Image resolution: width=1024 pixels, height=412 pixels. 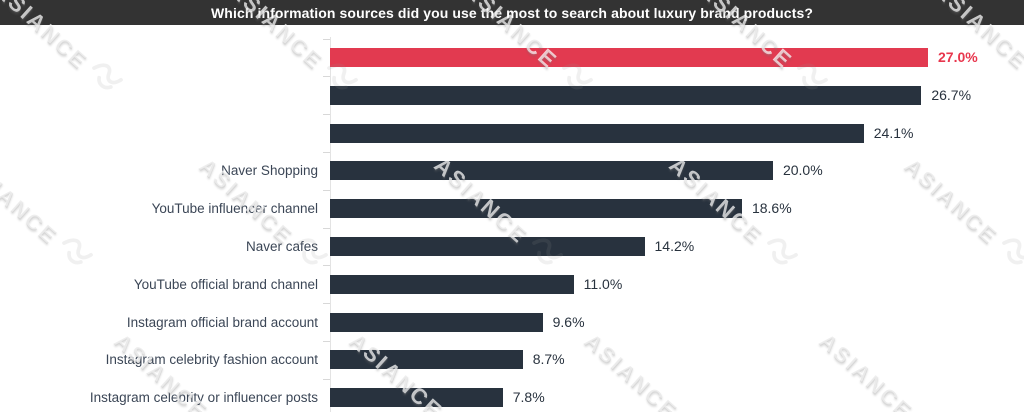 I want to click on value-label: 8.7%, so click(x=548, y=359).